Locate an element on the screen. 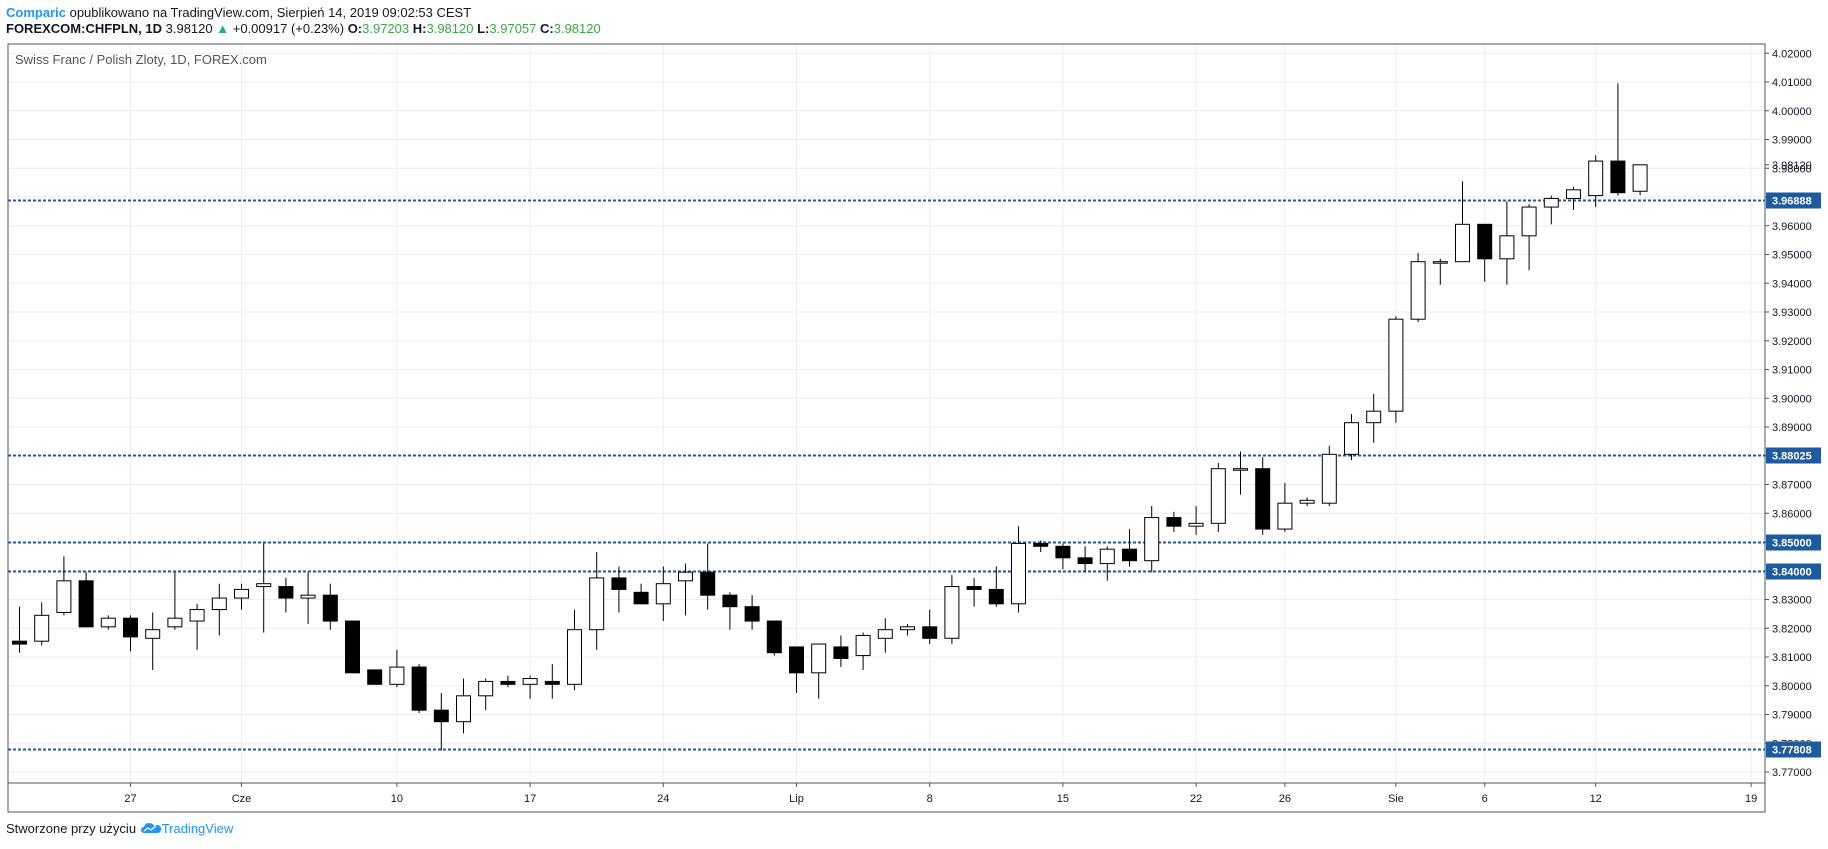 The height and width of the screenshot is (849, 1828). y-tick-label: 4.02000 is located at coordinates (1792, 54).